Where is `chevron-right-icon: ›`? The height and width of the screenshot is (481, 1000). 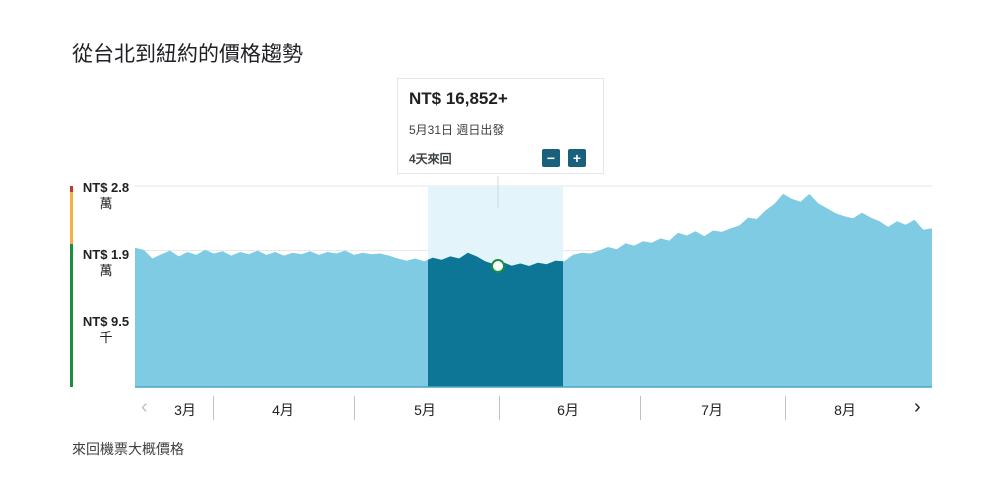
chevron-right-icon: › is located at coordinates (917, 407).